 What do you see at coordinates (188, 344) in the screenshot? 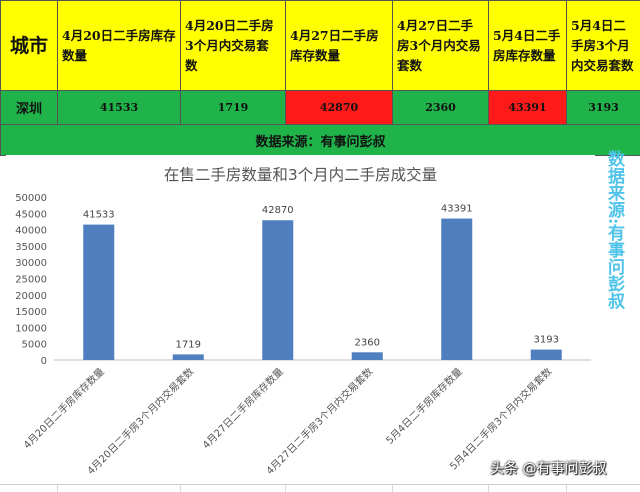
I see `data-label: 1719` at bounding box center [188, 344].